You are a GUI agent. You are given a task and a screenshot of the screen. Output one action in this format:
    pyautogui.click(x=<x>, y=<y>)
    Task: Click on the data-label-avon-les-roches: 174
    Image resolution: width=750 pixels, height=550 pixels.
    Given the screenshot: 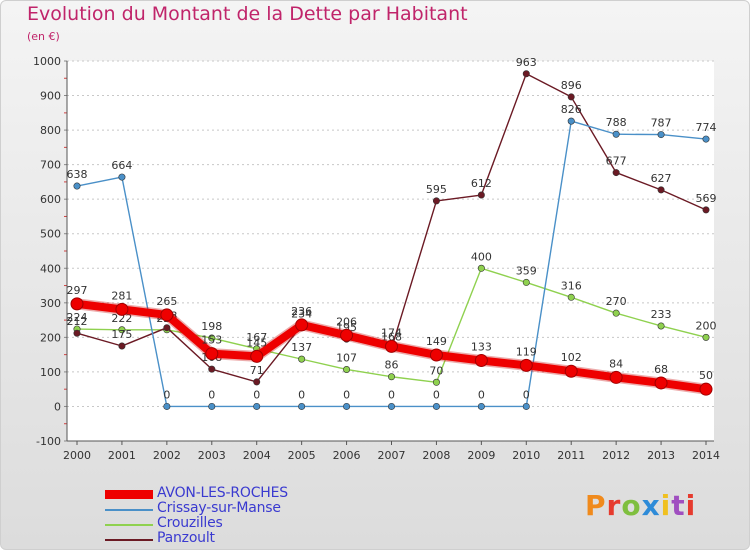 What is the action you would take?
    pyautogui.click(x=391, y=332)
    